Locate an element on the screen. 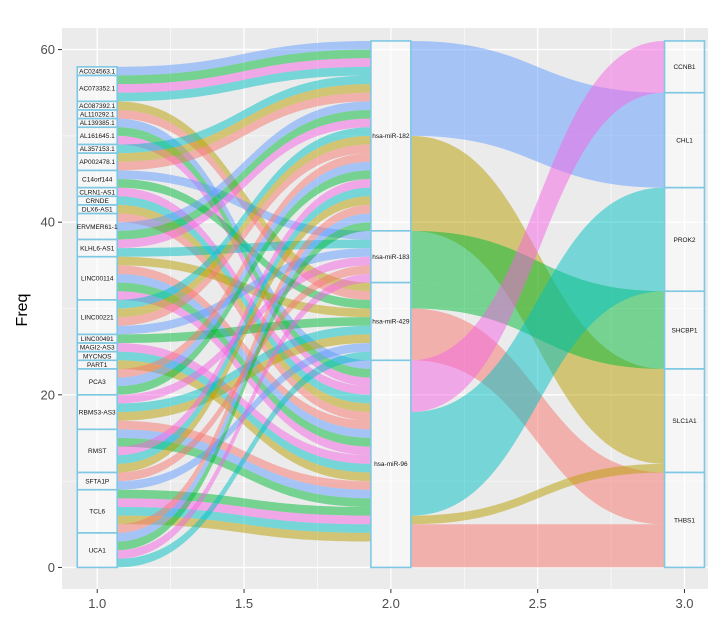  stratum-label: LINC00221 is located at coordinates (97, 317).